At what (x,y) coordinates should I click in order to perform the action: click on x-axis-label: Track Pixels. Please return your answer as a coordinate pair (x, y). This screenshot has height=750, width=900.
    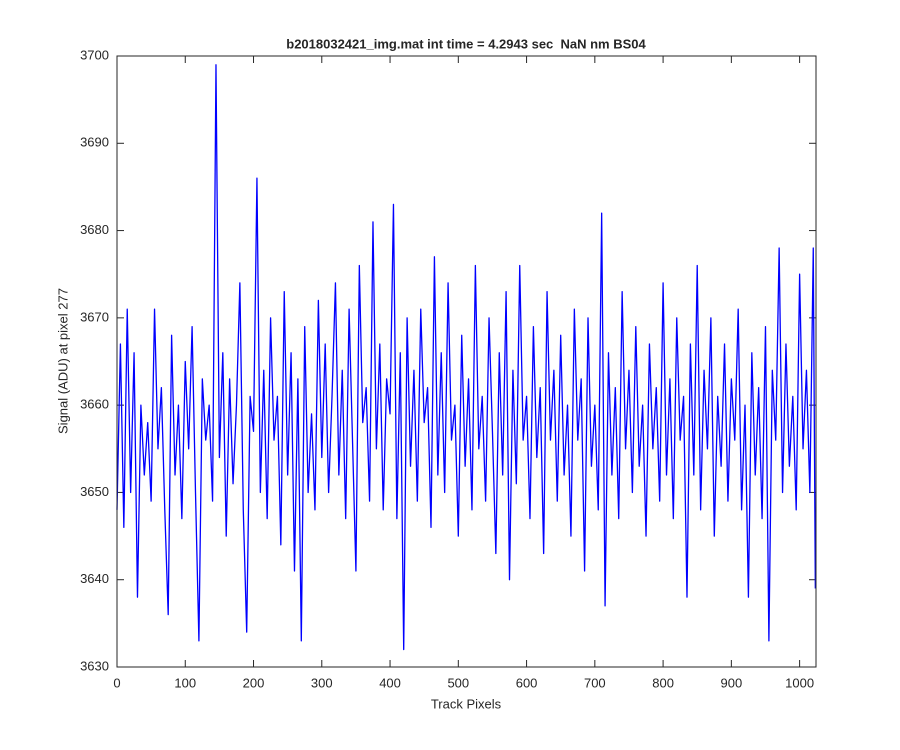
    Looking at the image, I should click on (466, 703).